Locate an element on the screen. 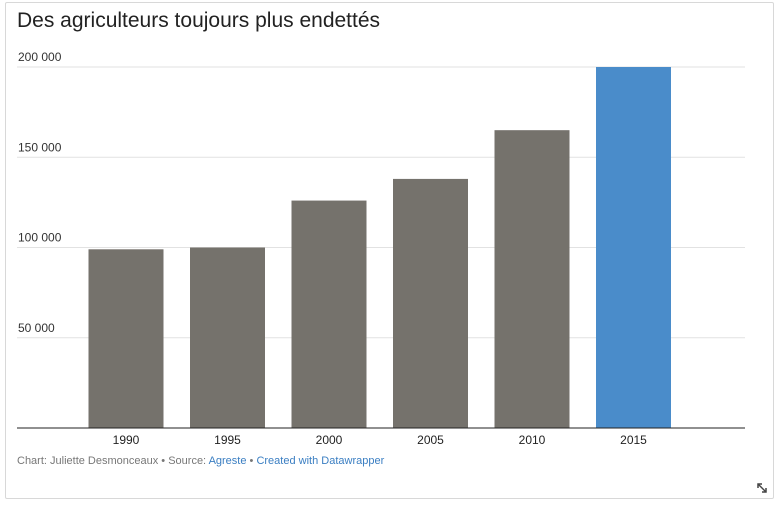 The width and height of the screenshot is (782, 509). x-tick-label: 1995 is located at coordinates (227, 440).